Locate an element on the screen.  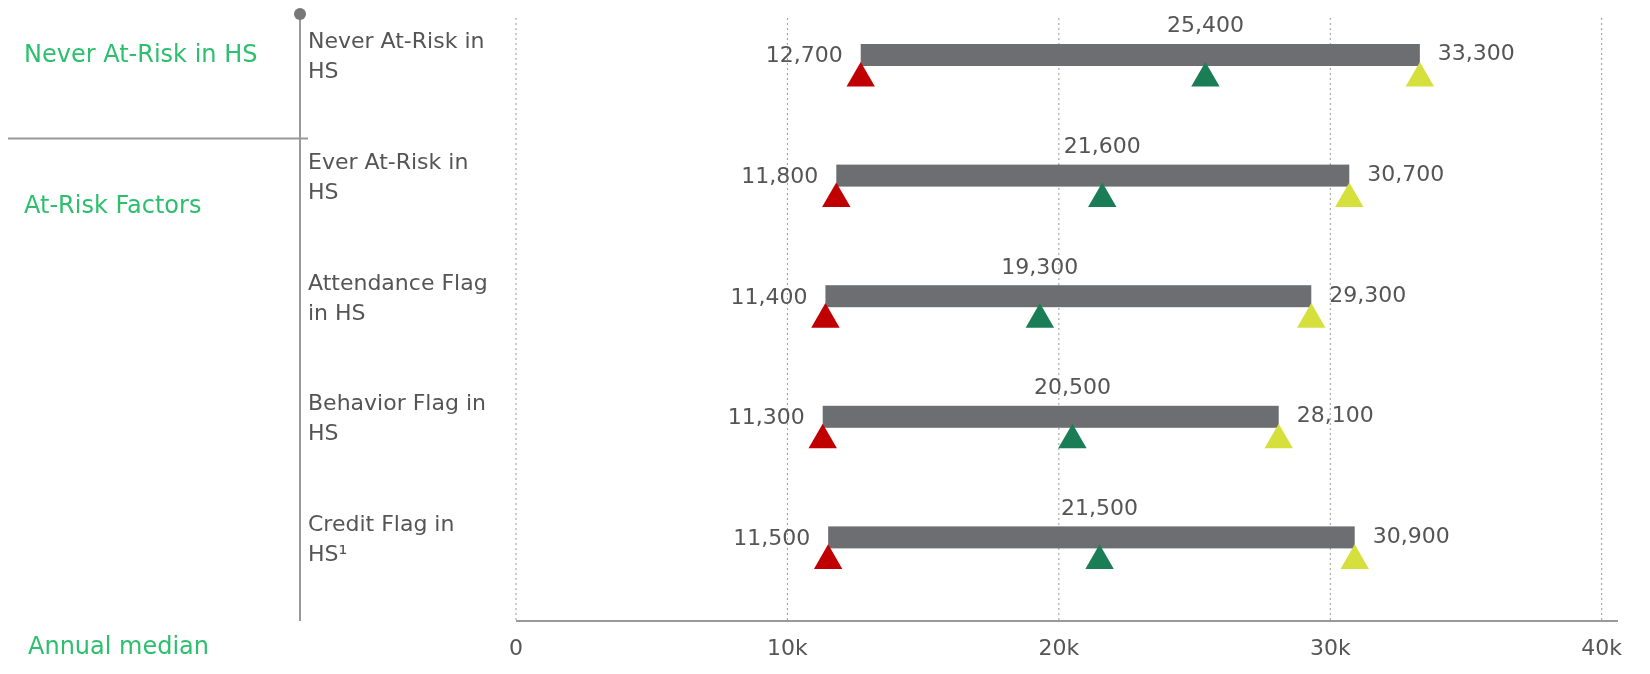
data-label: 21,600 is located at coordinates (1102, 145).